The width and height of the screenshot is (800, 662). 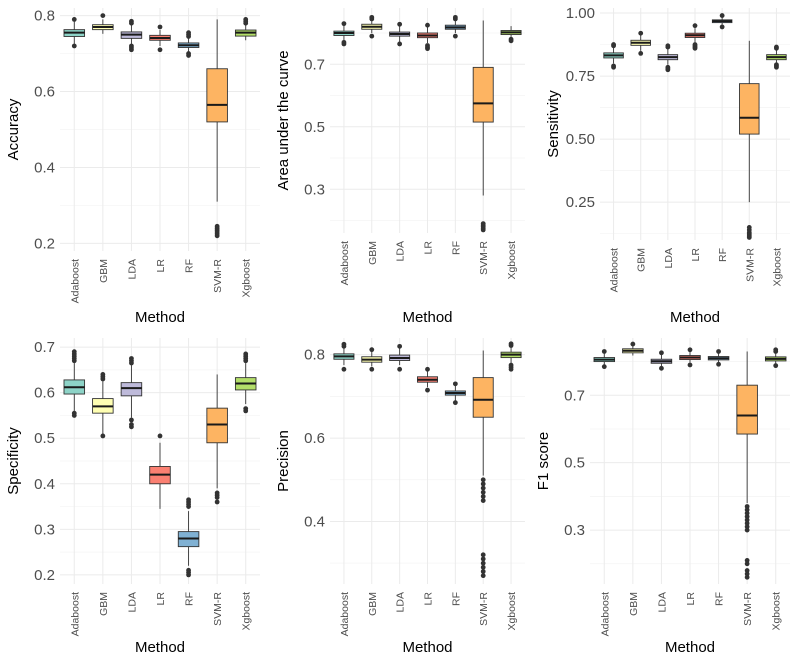 I want to click on y-tick-label: 1.00, so click(x=580, y=13).